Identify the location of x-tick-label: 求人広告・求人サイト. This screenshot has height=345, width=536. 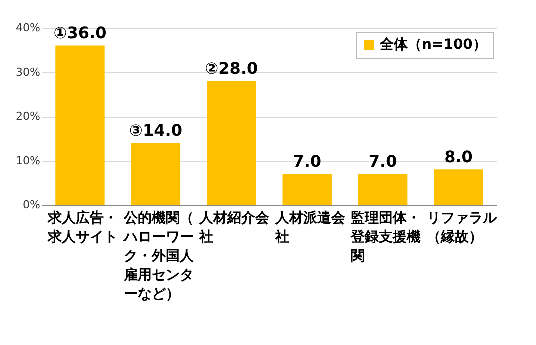
(82, 228).